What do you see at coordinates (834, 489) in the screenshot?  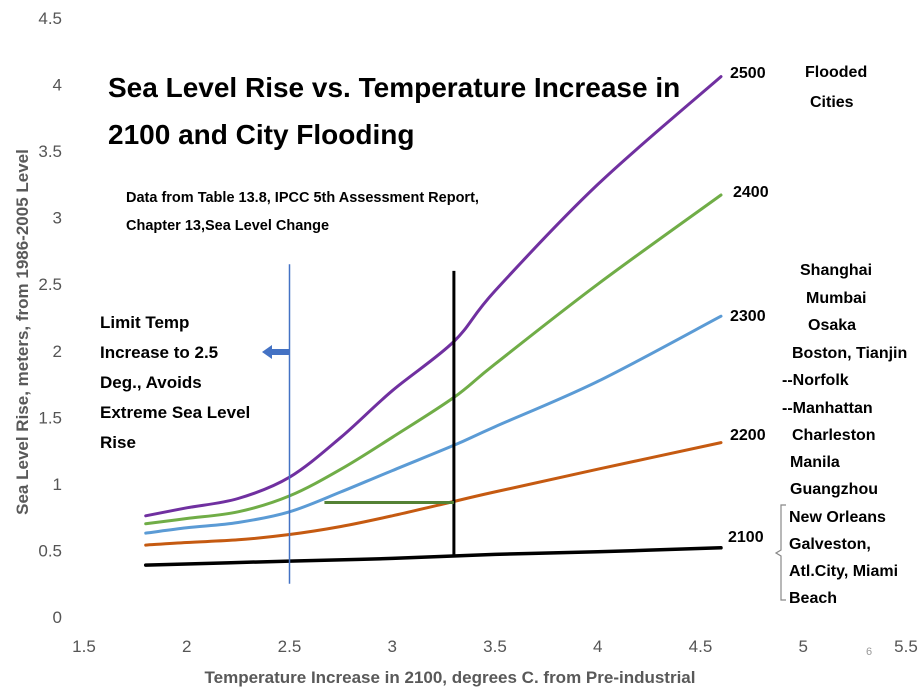 I see `city-guangzhou: Guangzhou` at bounding box center [834, 489].